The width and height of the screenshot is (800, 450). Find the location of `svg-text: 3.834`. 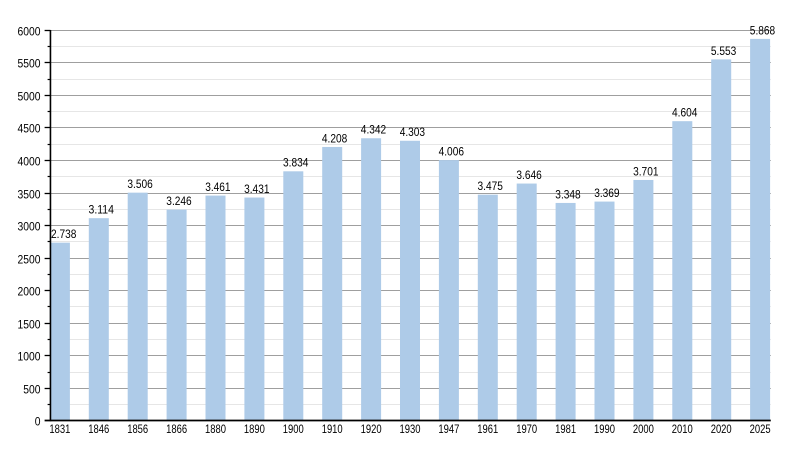

svg-text: 3.834 is located at coordinates (296, 163).